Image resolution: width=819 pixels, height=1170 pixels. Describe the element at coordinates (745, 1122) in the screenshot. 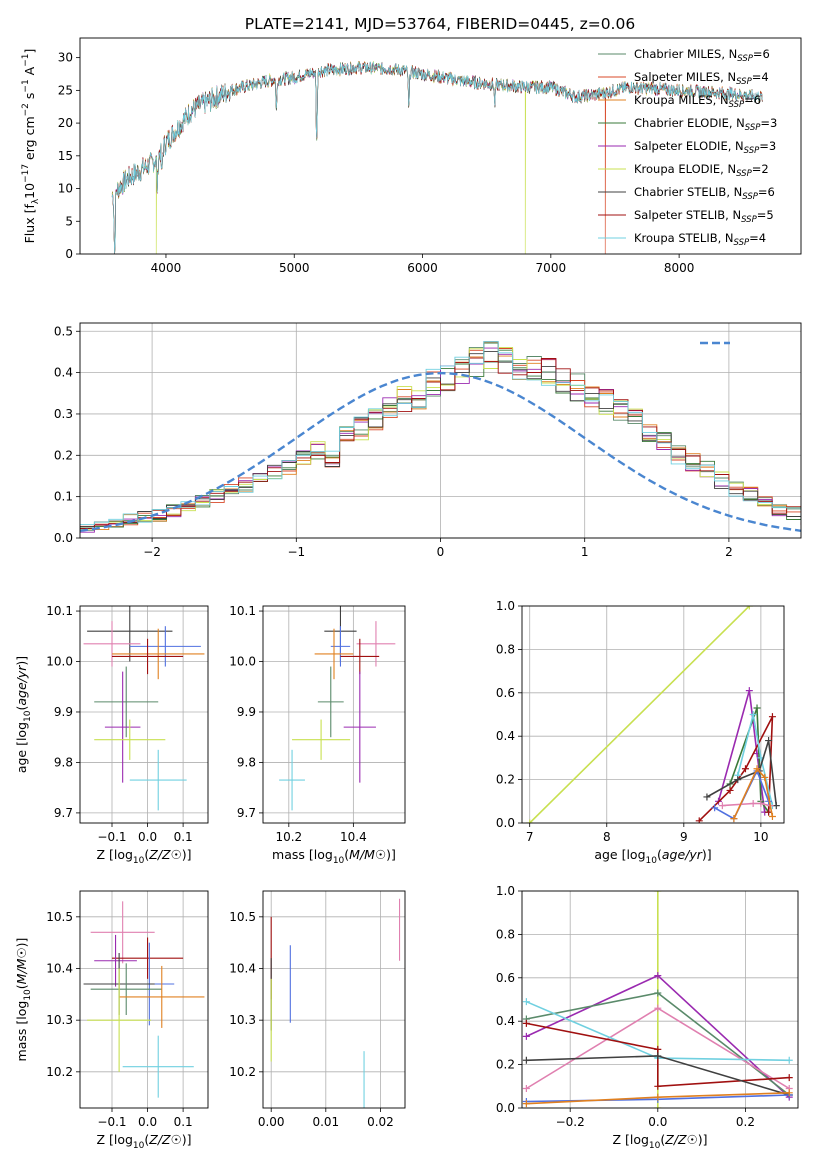

I see `x-tick-label: 0.2` at that location.